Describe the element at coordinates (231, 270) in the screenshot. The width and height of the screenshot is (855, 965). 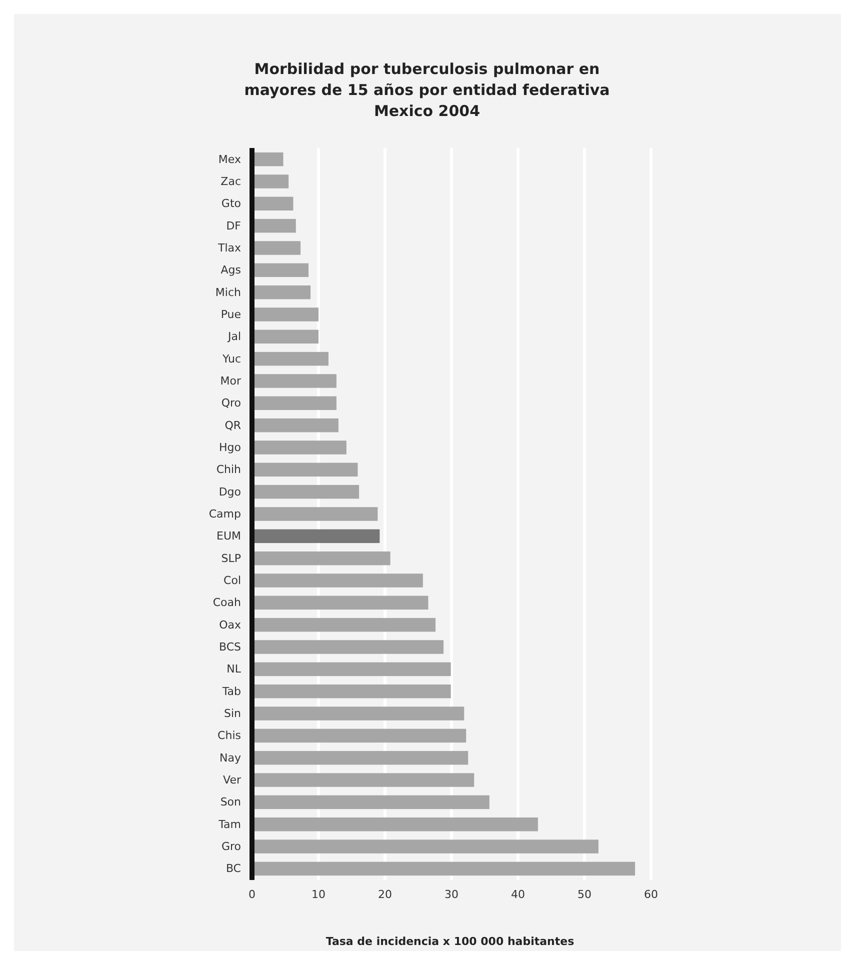
I see `y-tick-label: Ags` at that location.